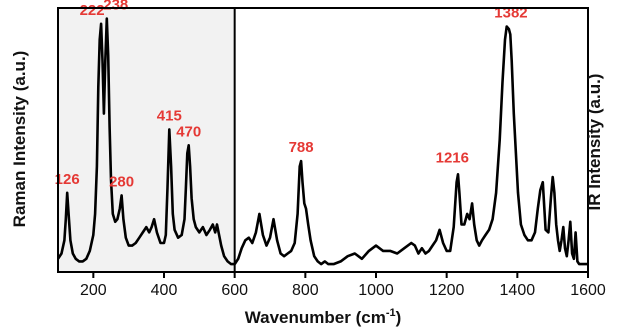 This screenshot has height=329, width=619. I want to click on peak-label-222: 222, so click(92, 10).